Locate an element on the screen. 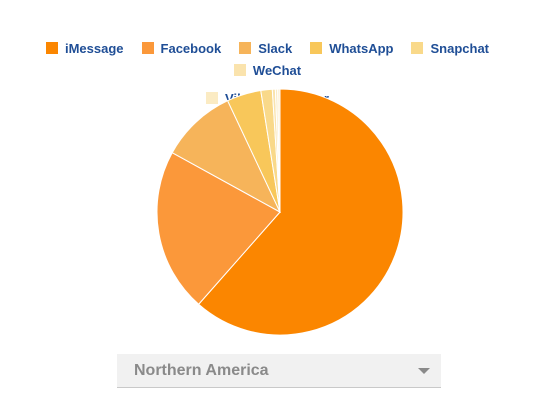  pie-slice-other is located at coordinates (279, 150).